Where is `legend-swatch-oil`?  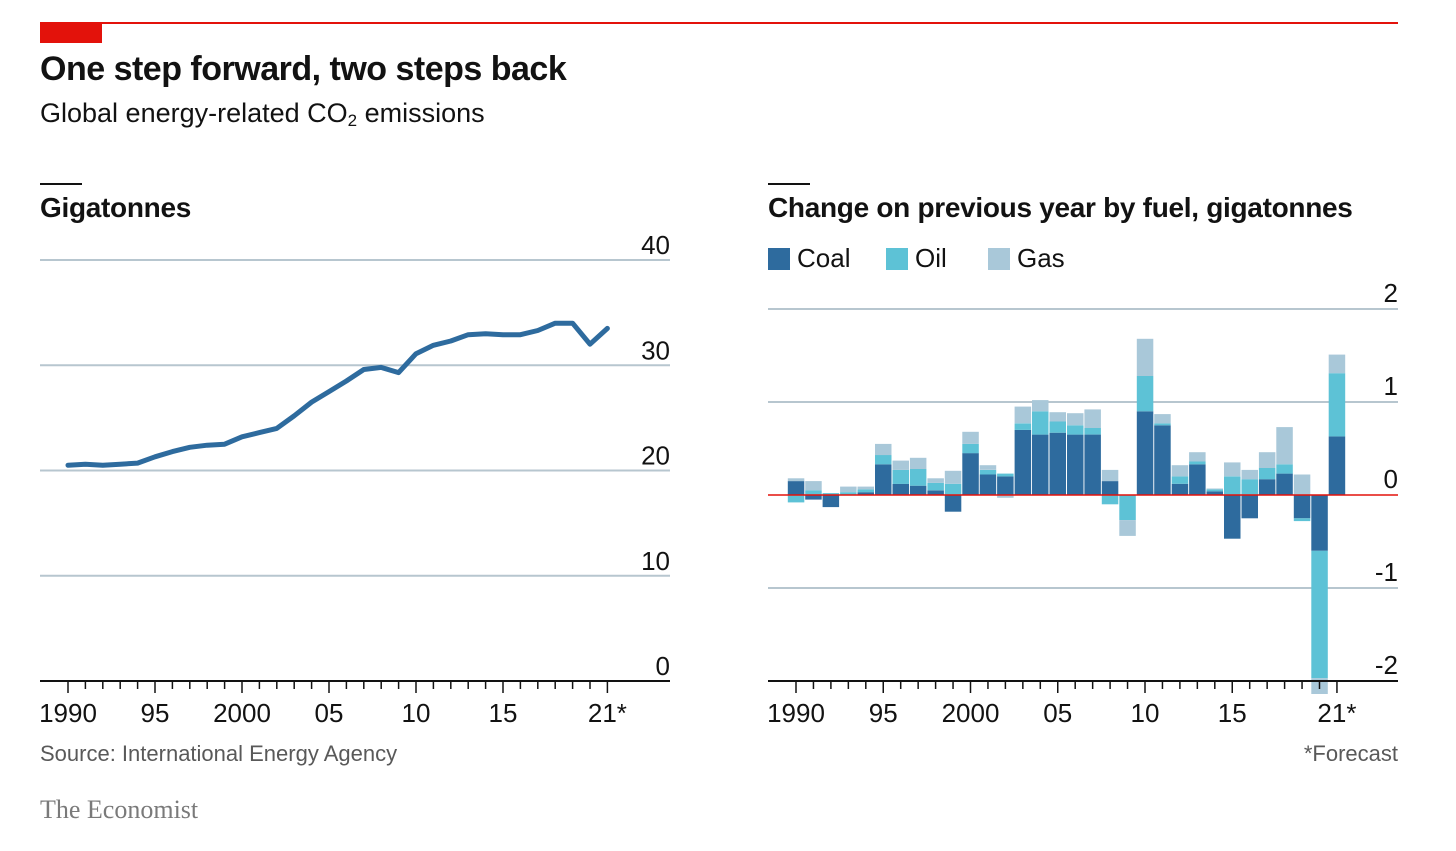
legend-swatch-oil is located at coordinates (897, 259).